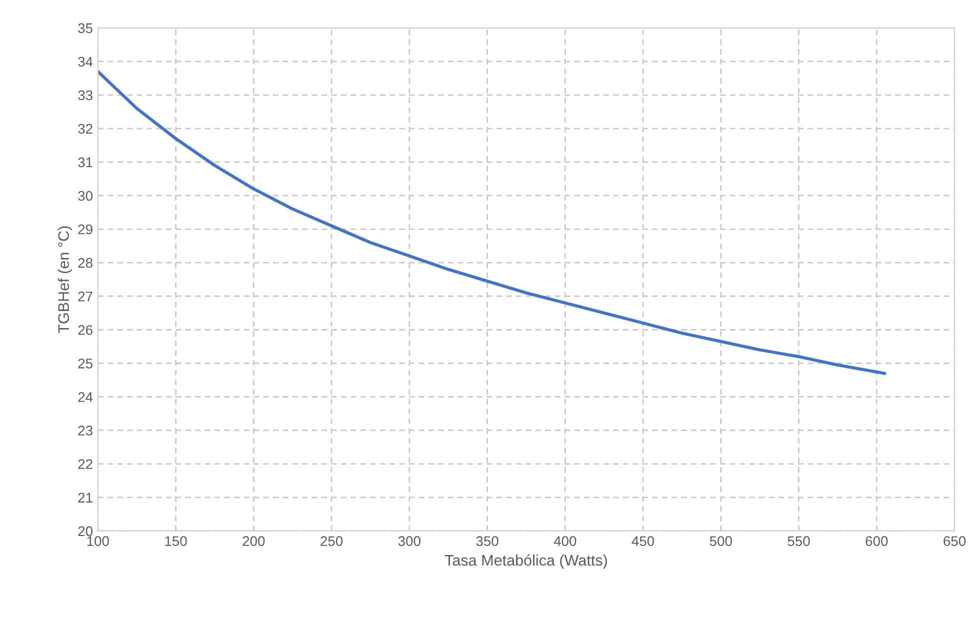 The image size is (979, 621). Describe the element at coordinates (643, 541) in the screenshot. I see `x-tick-label: 450` at that location.